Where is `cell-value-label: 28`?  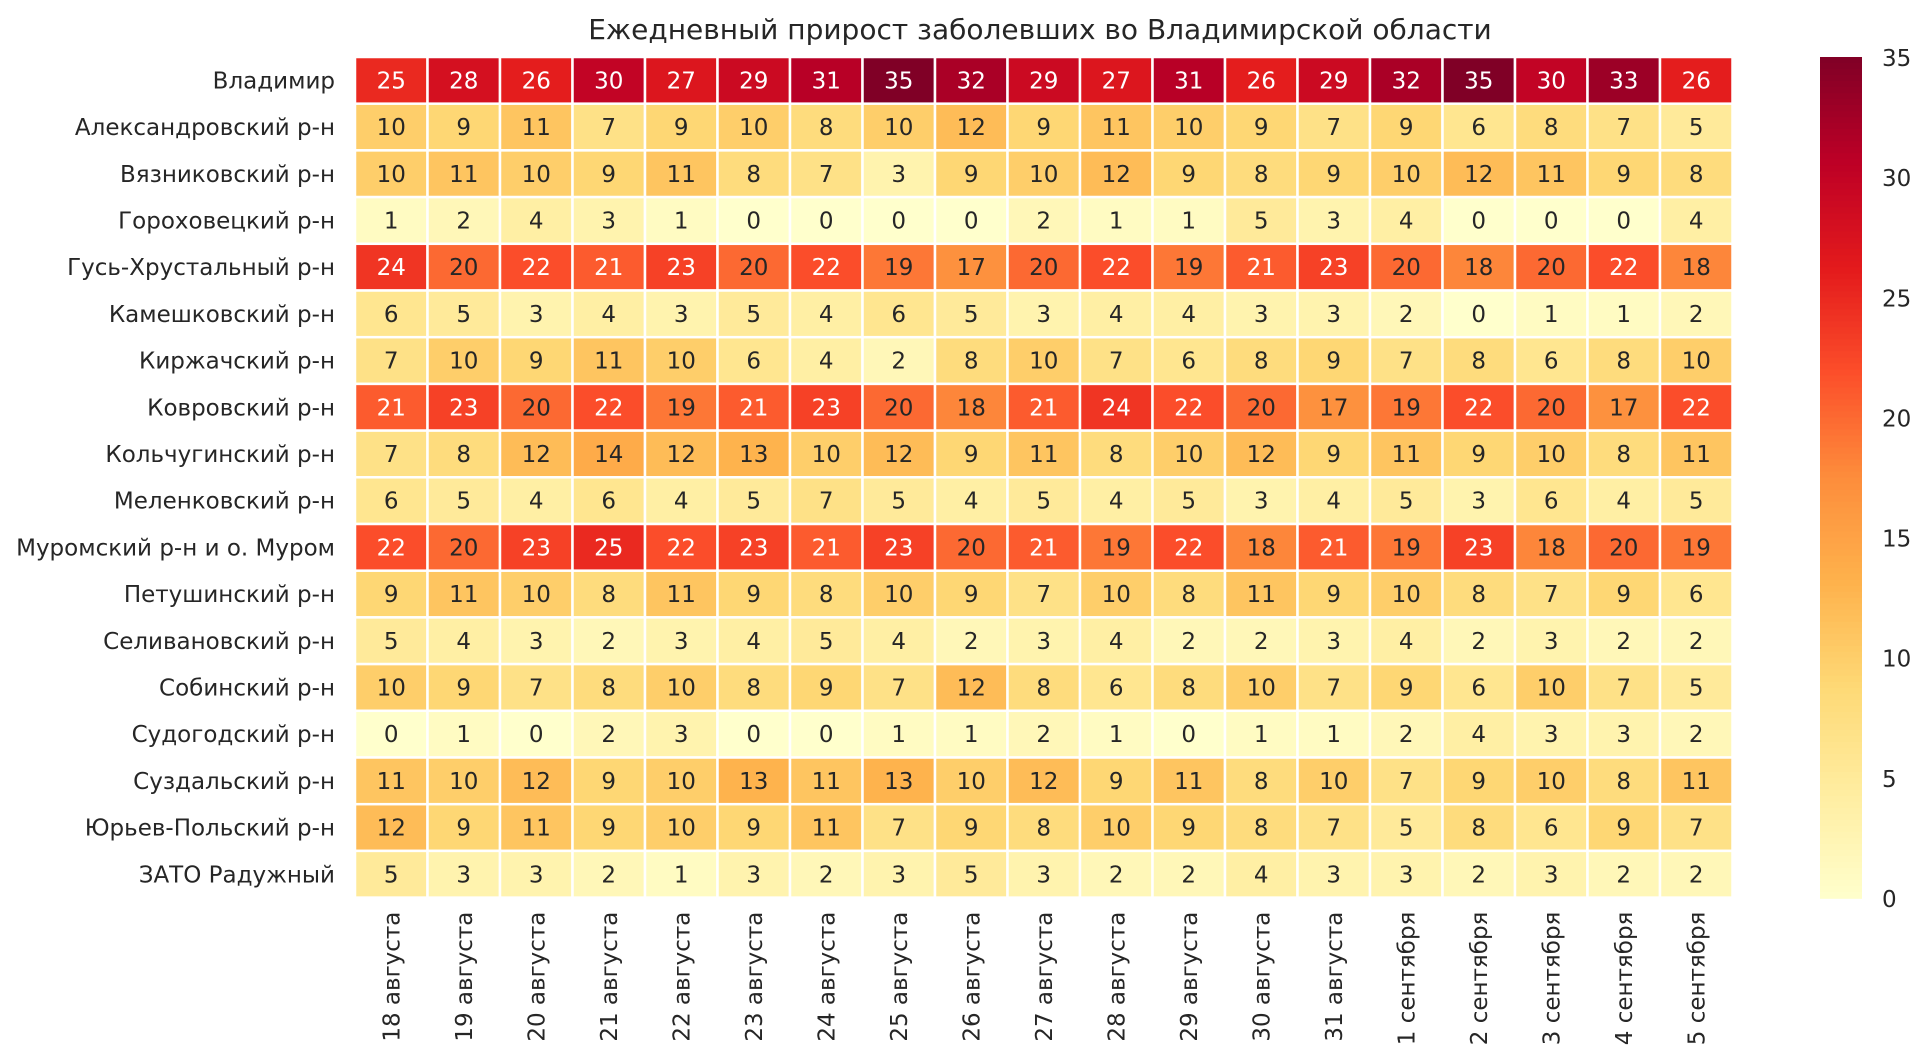 cell-value-label: 28 is located at coordinates (463, 81).